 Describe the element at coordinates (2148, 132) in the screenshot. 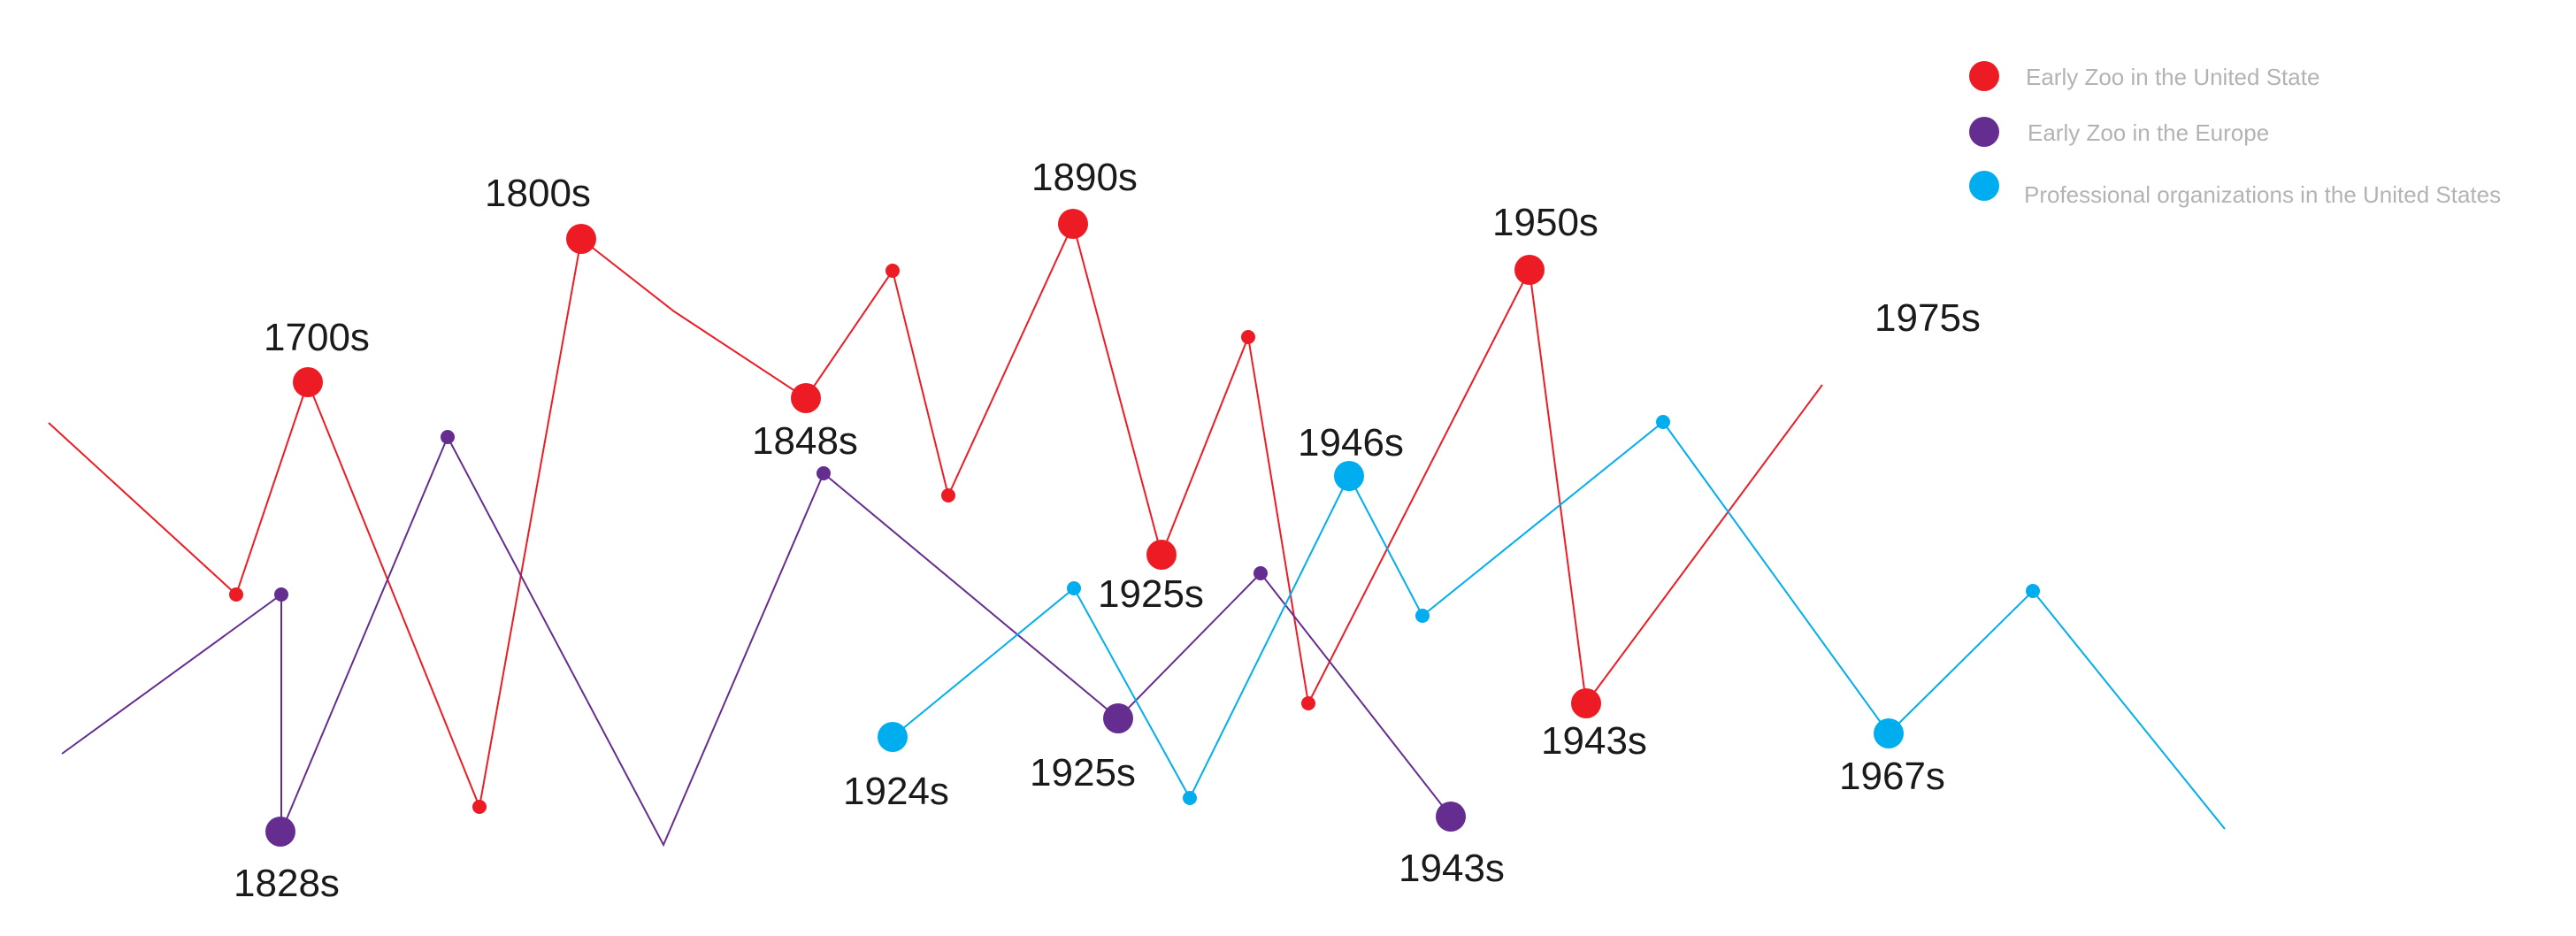

I see `legend-label-europe: Early Zoo in the Europe` at that location.